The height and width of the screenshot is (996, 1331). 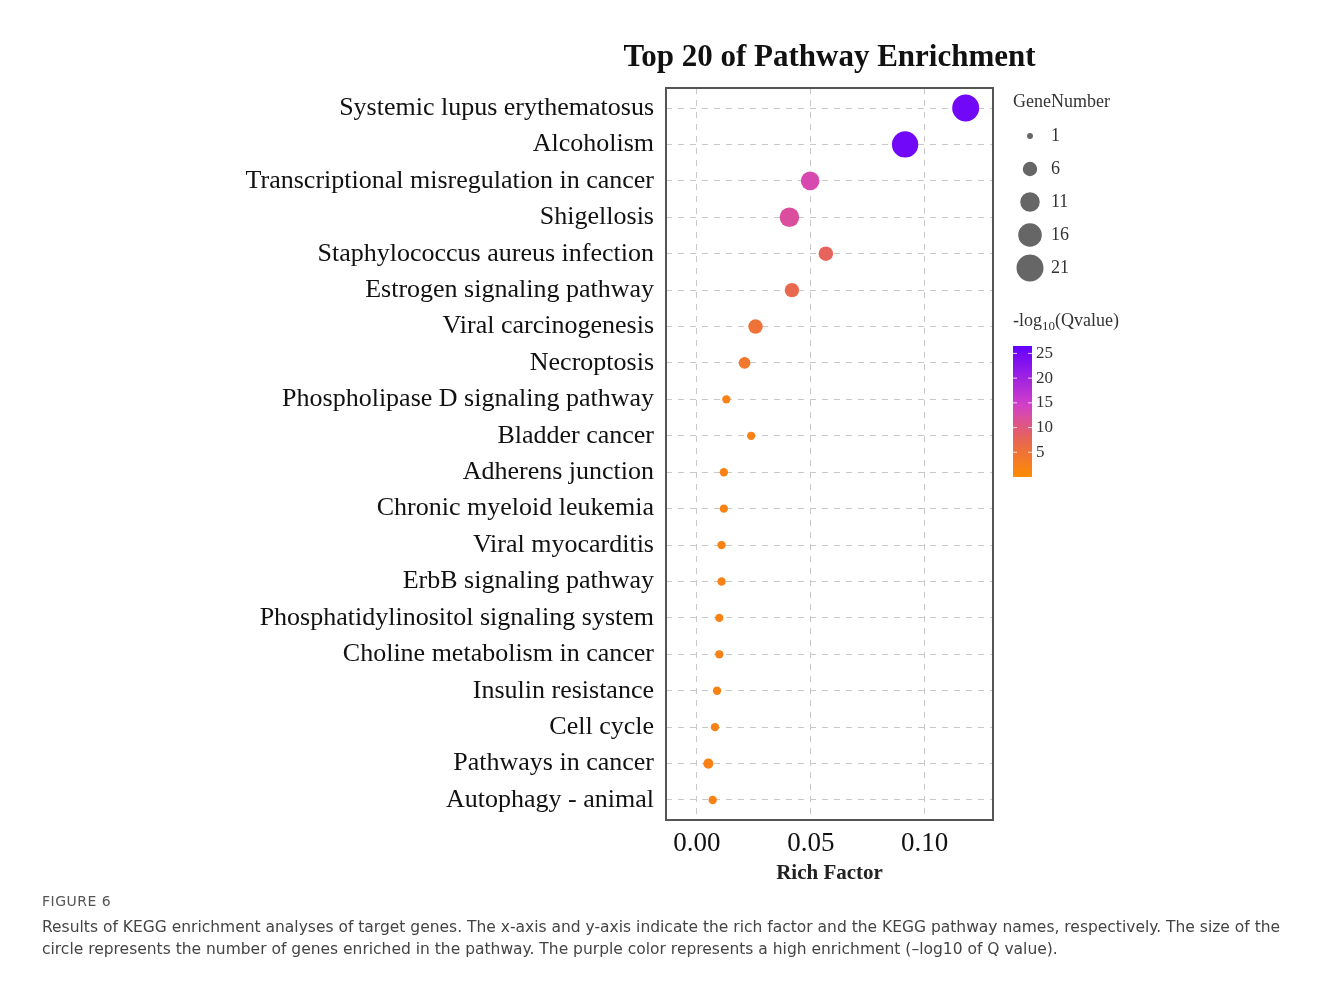 I want to click on x-tick-label: 0.00, so click(x=697, y=842).